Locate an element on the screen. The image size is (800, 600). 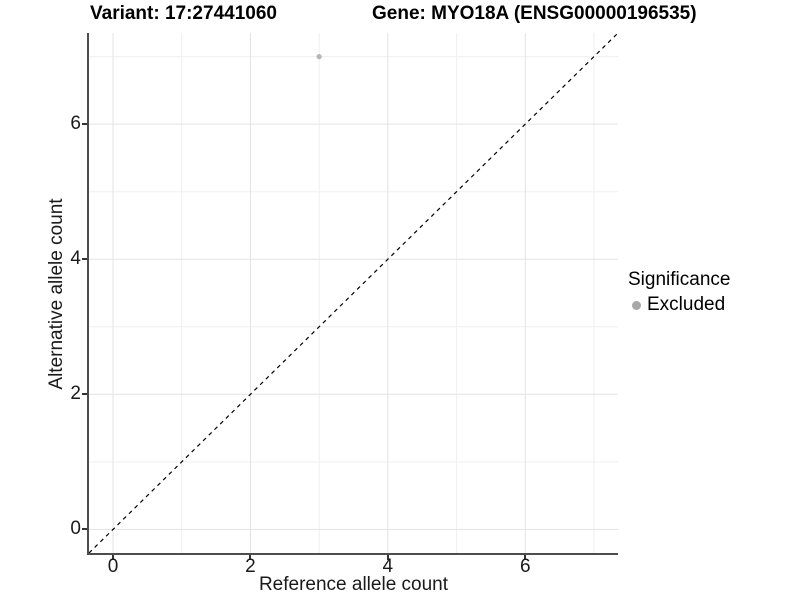
x-tick-label: 0 is located at coordinates (113, 566).